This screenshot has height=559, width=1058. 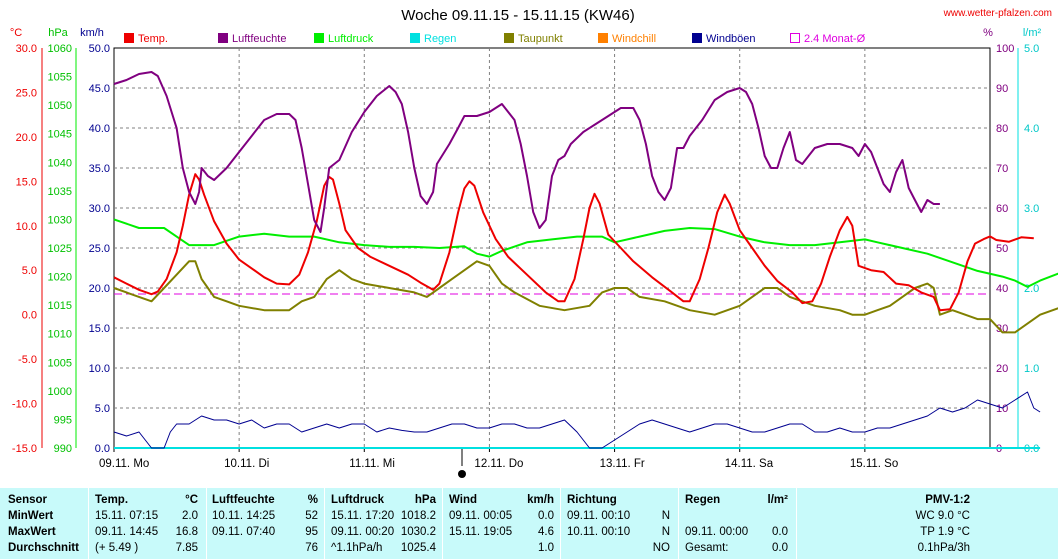 I want to click on x-tick-label: 13.11. Fr, so click(x=622, y=464).